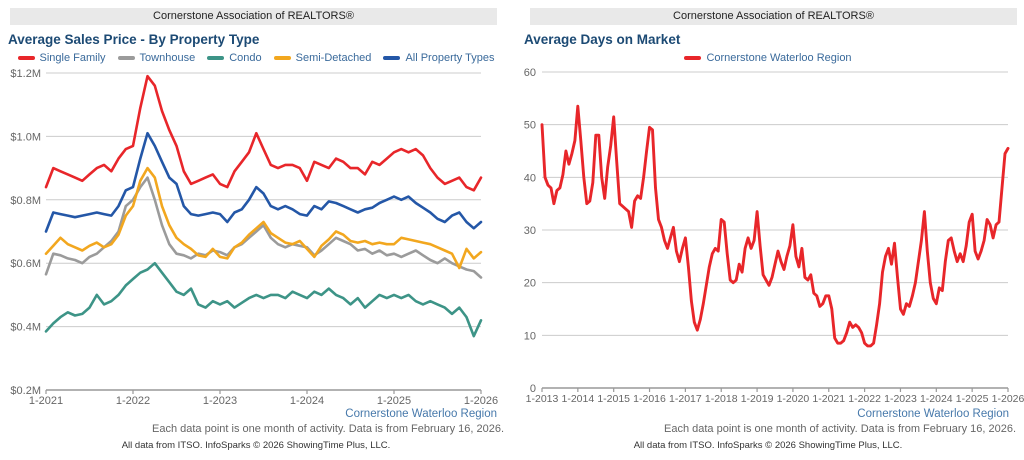 This screenshot has width=1024, height=460. I want to click on y-axis-tick-label: $0.6M, so click(25, 264).